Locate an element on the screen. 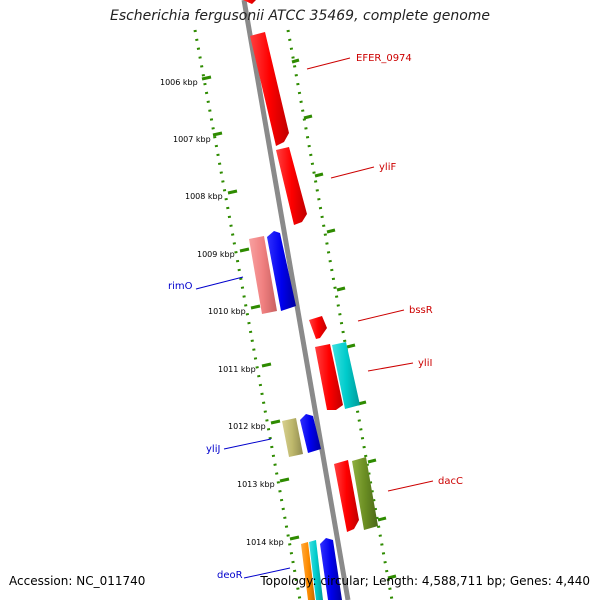 This screenshot has width=600, height=600. tick-label: 1008 kbp is located at coordinates (204, 196).